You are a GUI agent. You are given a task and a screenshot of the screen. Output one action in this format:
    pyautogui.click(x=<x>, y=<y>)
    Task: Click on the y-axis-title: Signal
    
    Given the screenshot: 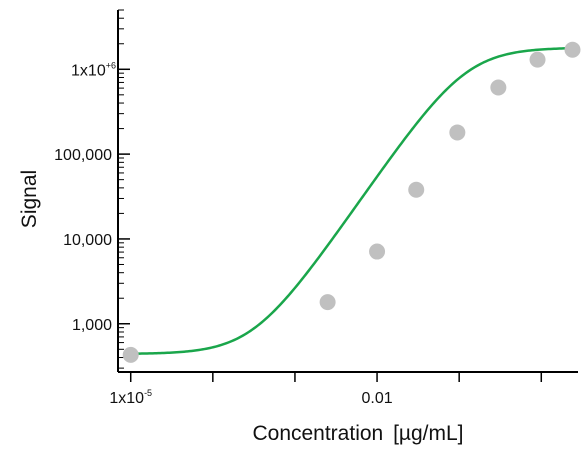 What is the action you would take?
    pyautogui.click(x=29, y=199)
    